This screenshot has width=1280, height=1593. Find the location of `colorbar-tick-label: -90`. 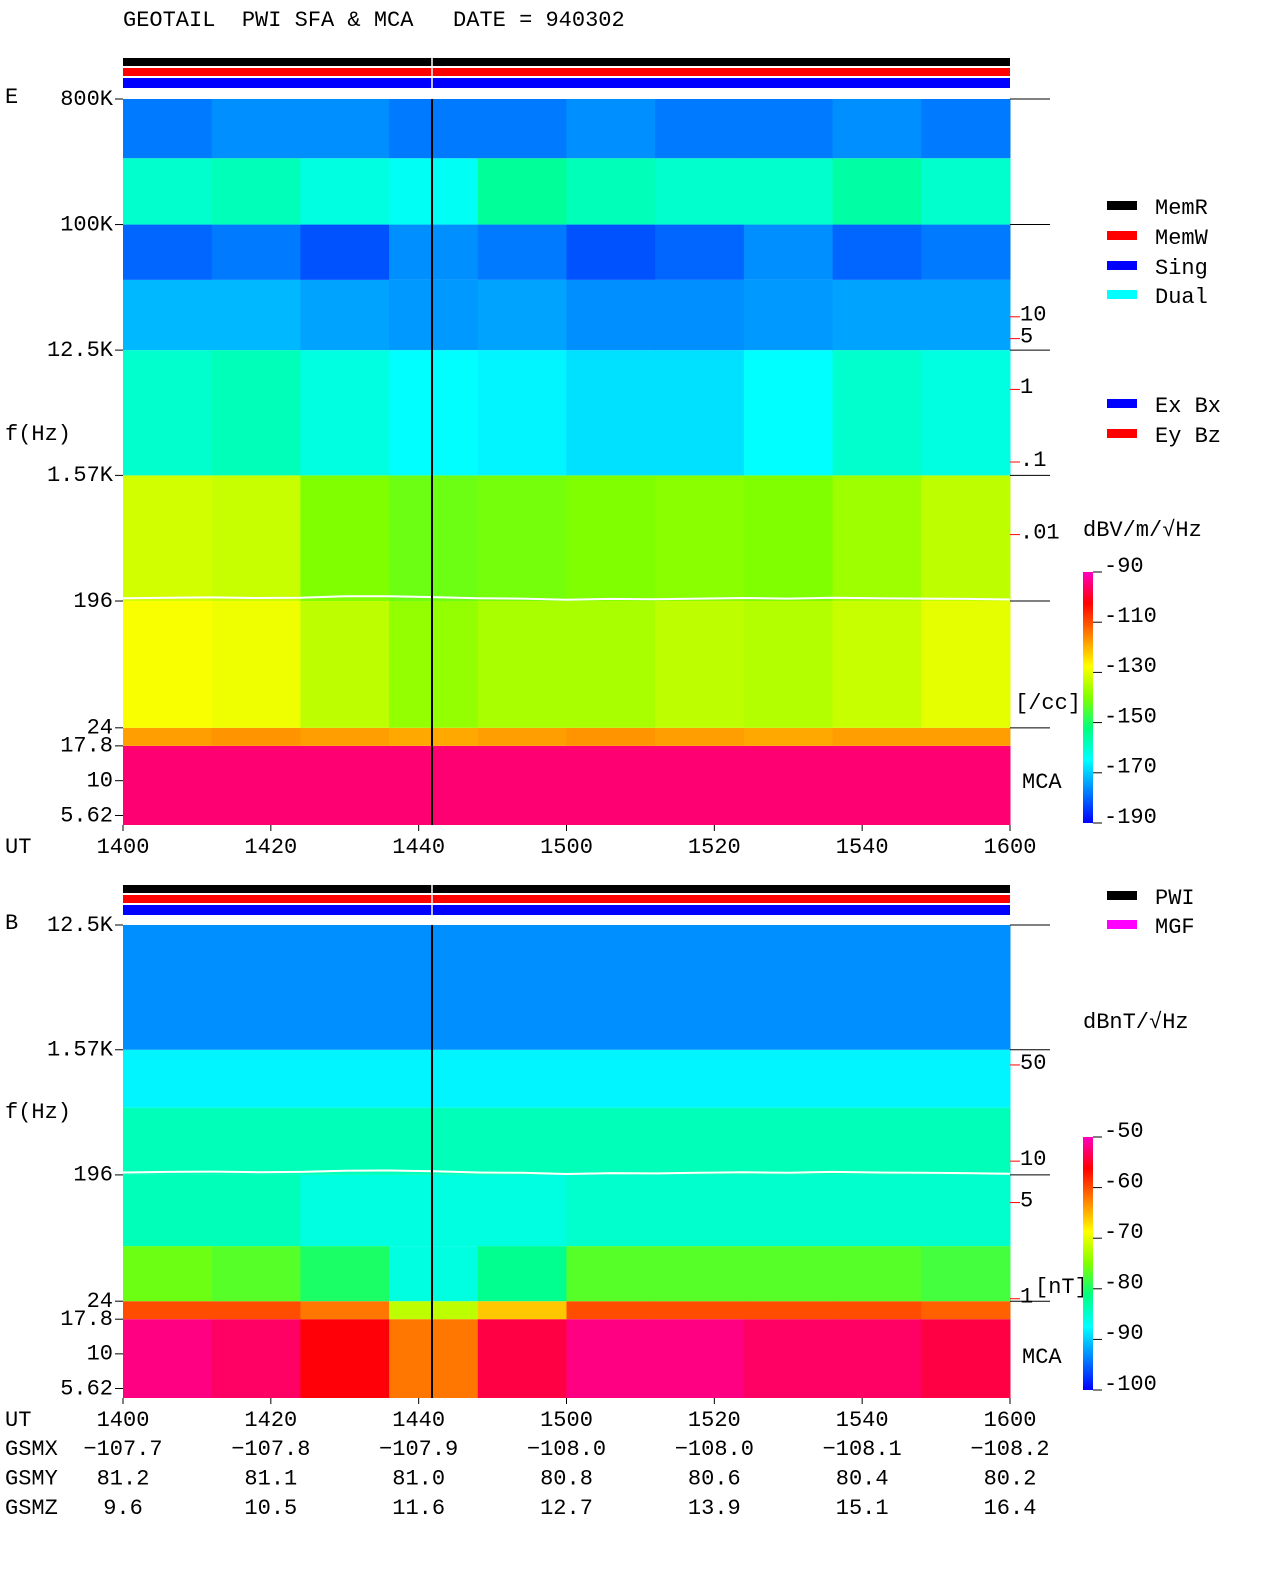

colorbar-tick-label: -90 is located at coordinates (1124, 1333).